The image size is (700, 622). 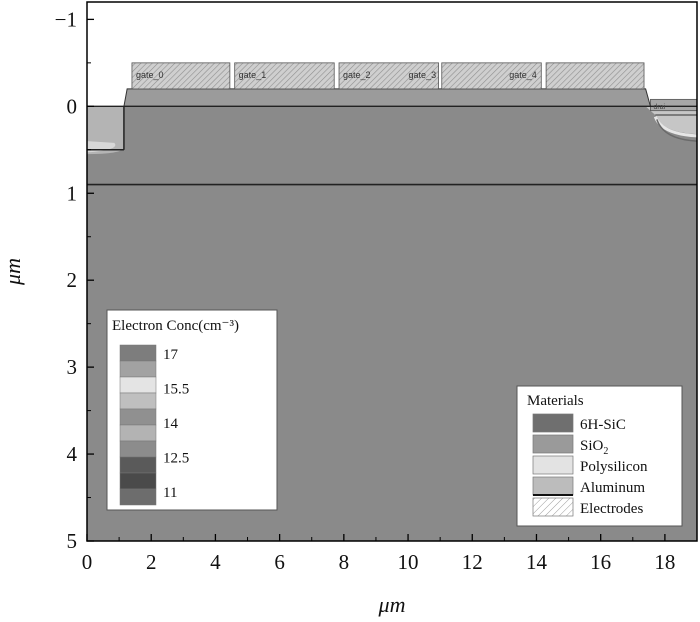 I want to click on material-label: Polysilicon, so click(x=614, y=467).